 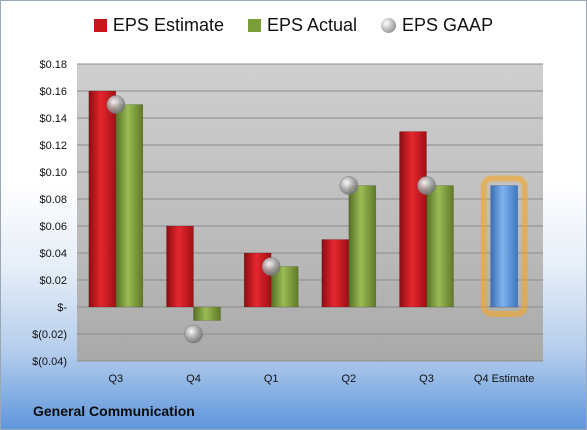 I want to click on x-tick-label: Q2, so click(x=348, y=379).